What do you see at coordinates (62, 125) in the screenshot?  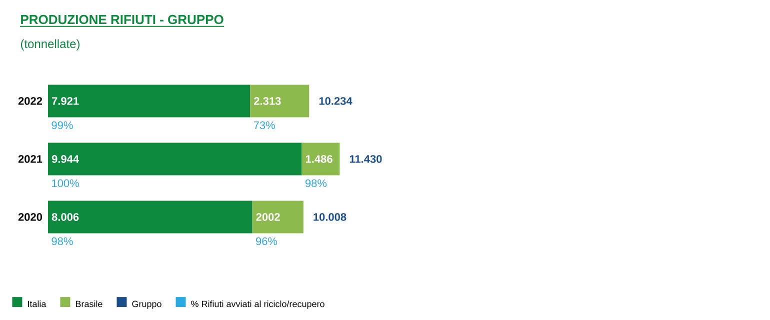 I see `annotation: 99%` at bounding box center [62, 125].